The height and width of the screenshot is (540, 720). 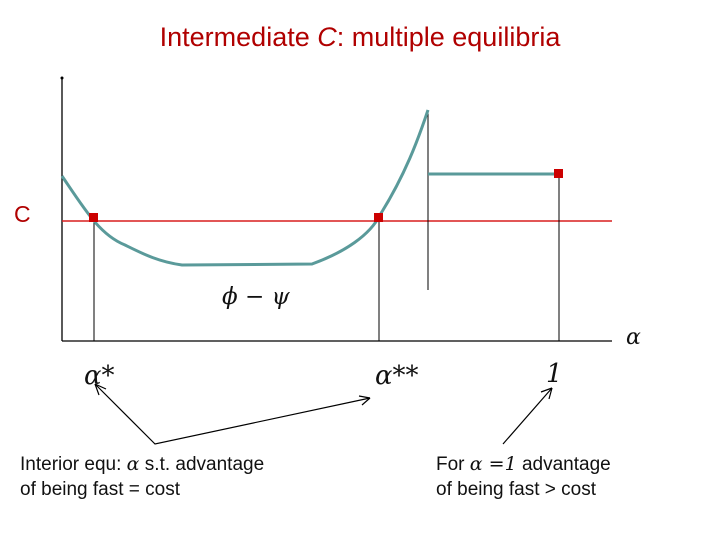 I want to click on arrow-left-note, so click(x=232, y=414).